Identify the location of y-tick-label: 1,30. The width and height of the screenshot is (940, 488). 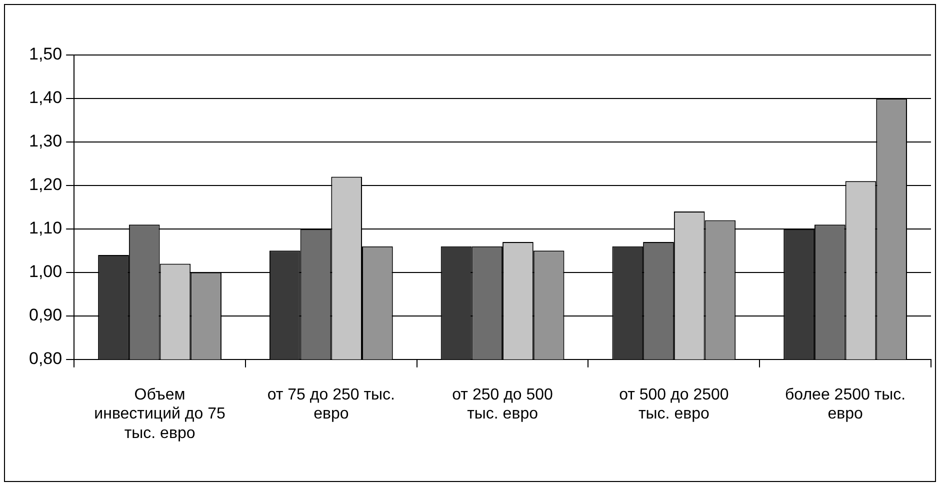
(45, 141).